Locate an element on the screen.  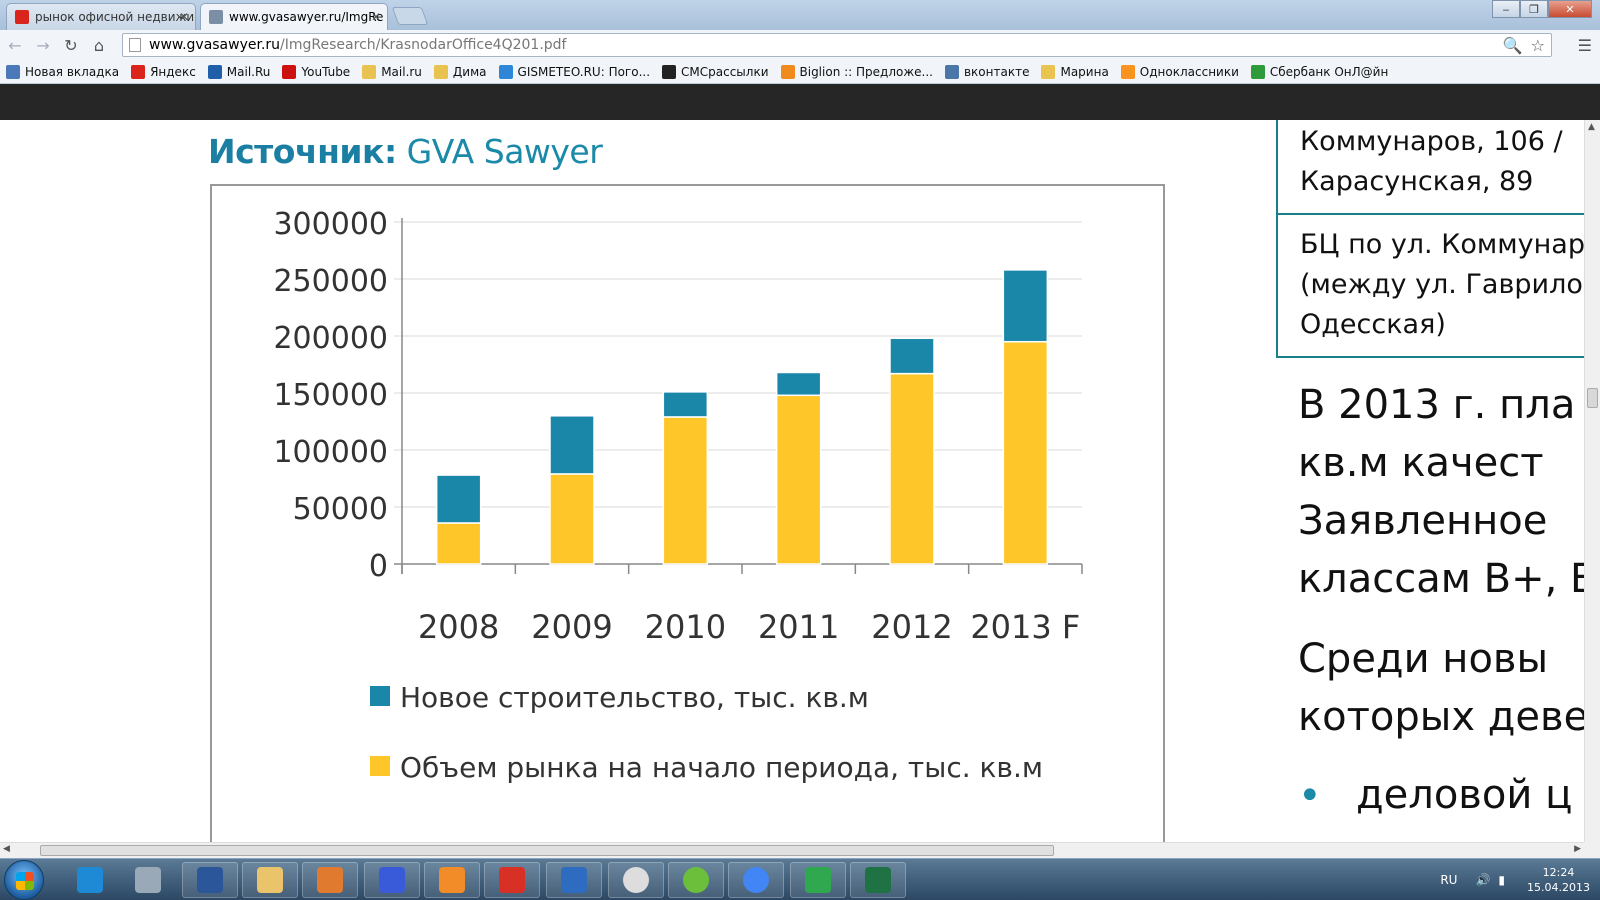
globe-icon is located at coordinates (696, 880).